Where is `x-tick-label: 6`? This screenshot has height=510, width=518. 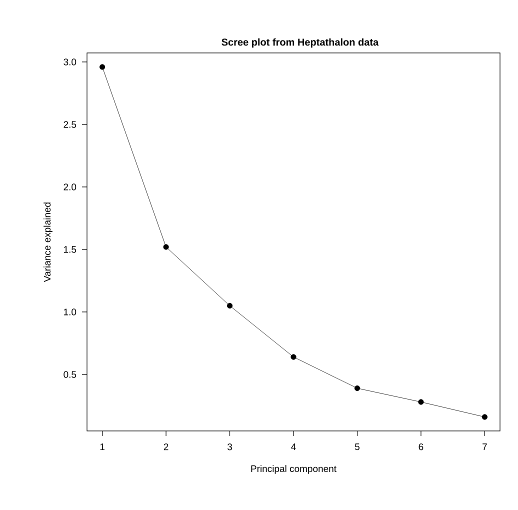 x-tick-label: 6 is located at coordinates (421, 446).